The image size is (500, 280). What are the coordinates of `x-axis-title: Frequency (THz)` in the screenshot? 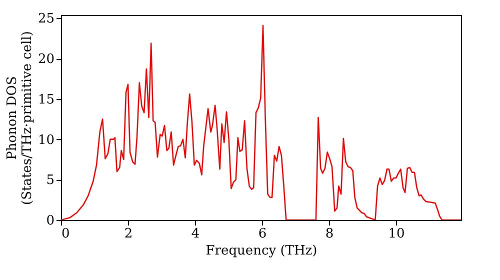 It's located at (262, 251).